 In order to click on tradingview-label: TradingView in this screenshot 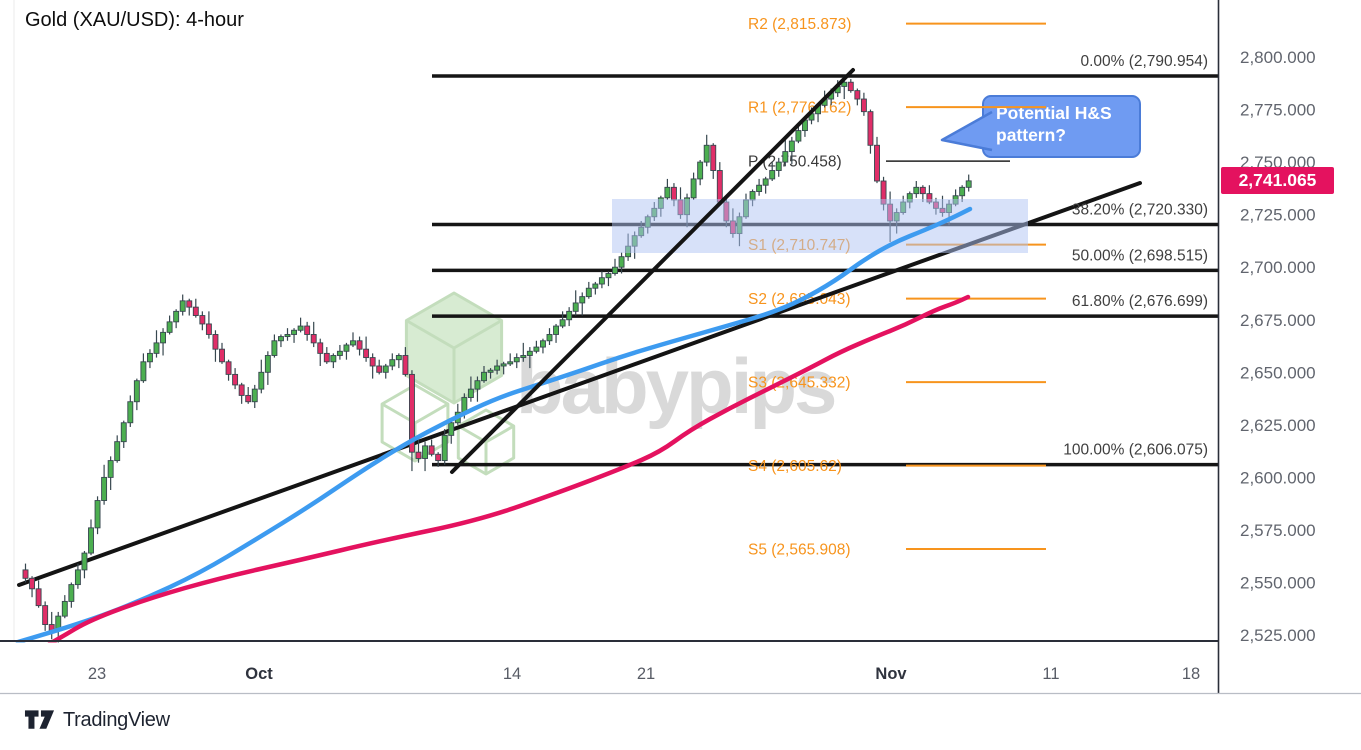, I will do `click(116, 719)`.